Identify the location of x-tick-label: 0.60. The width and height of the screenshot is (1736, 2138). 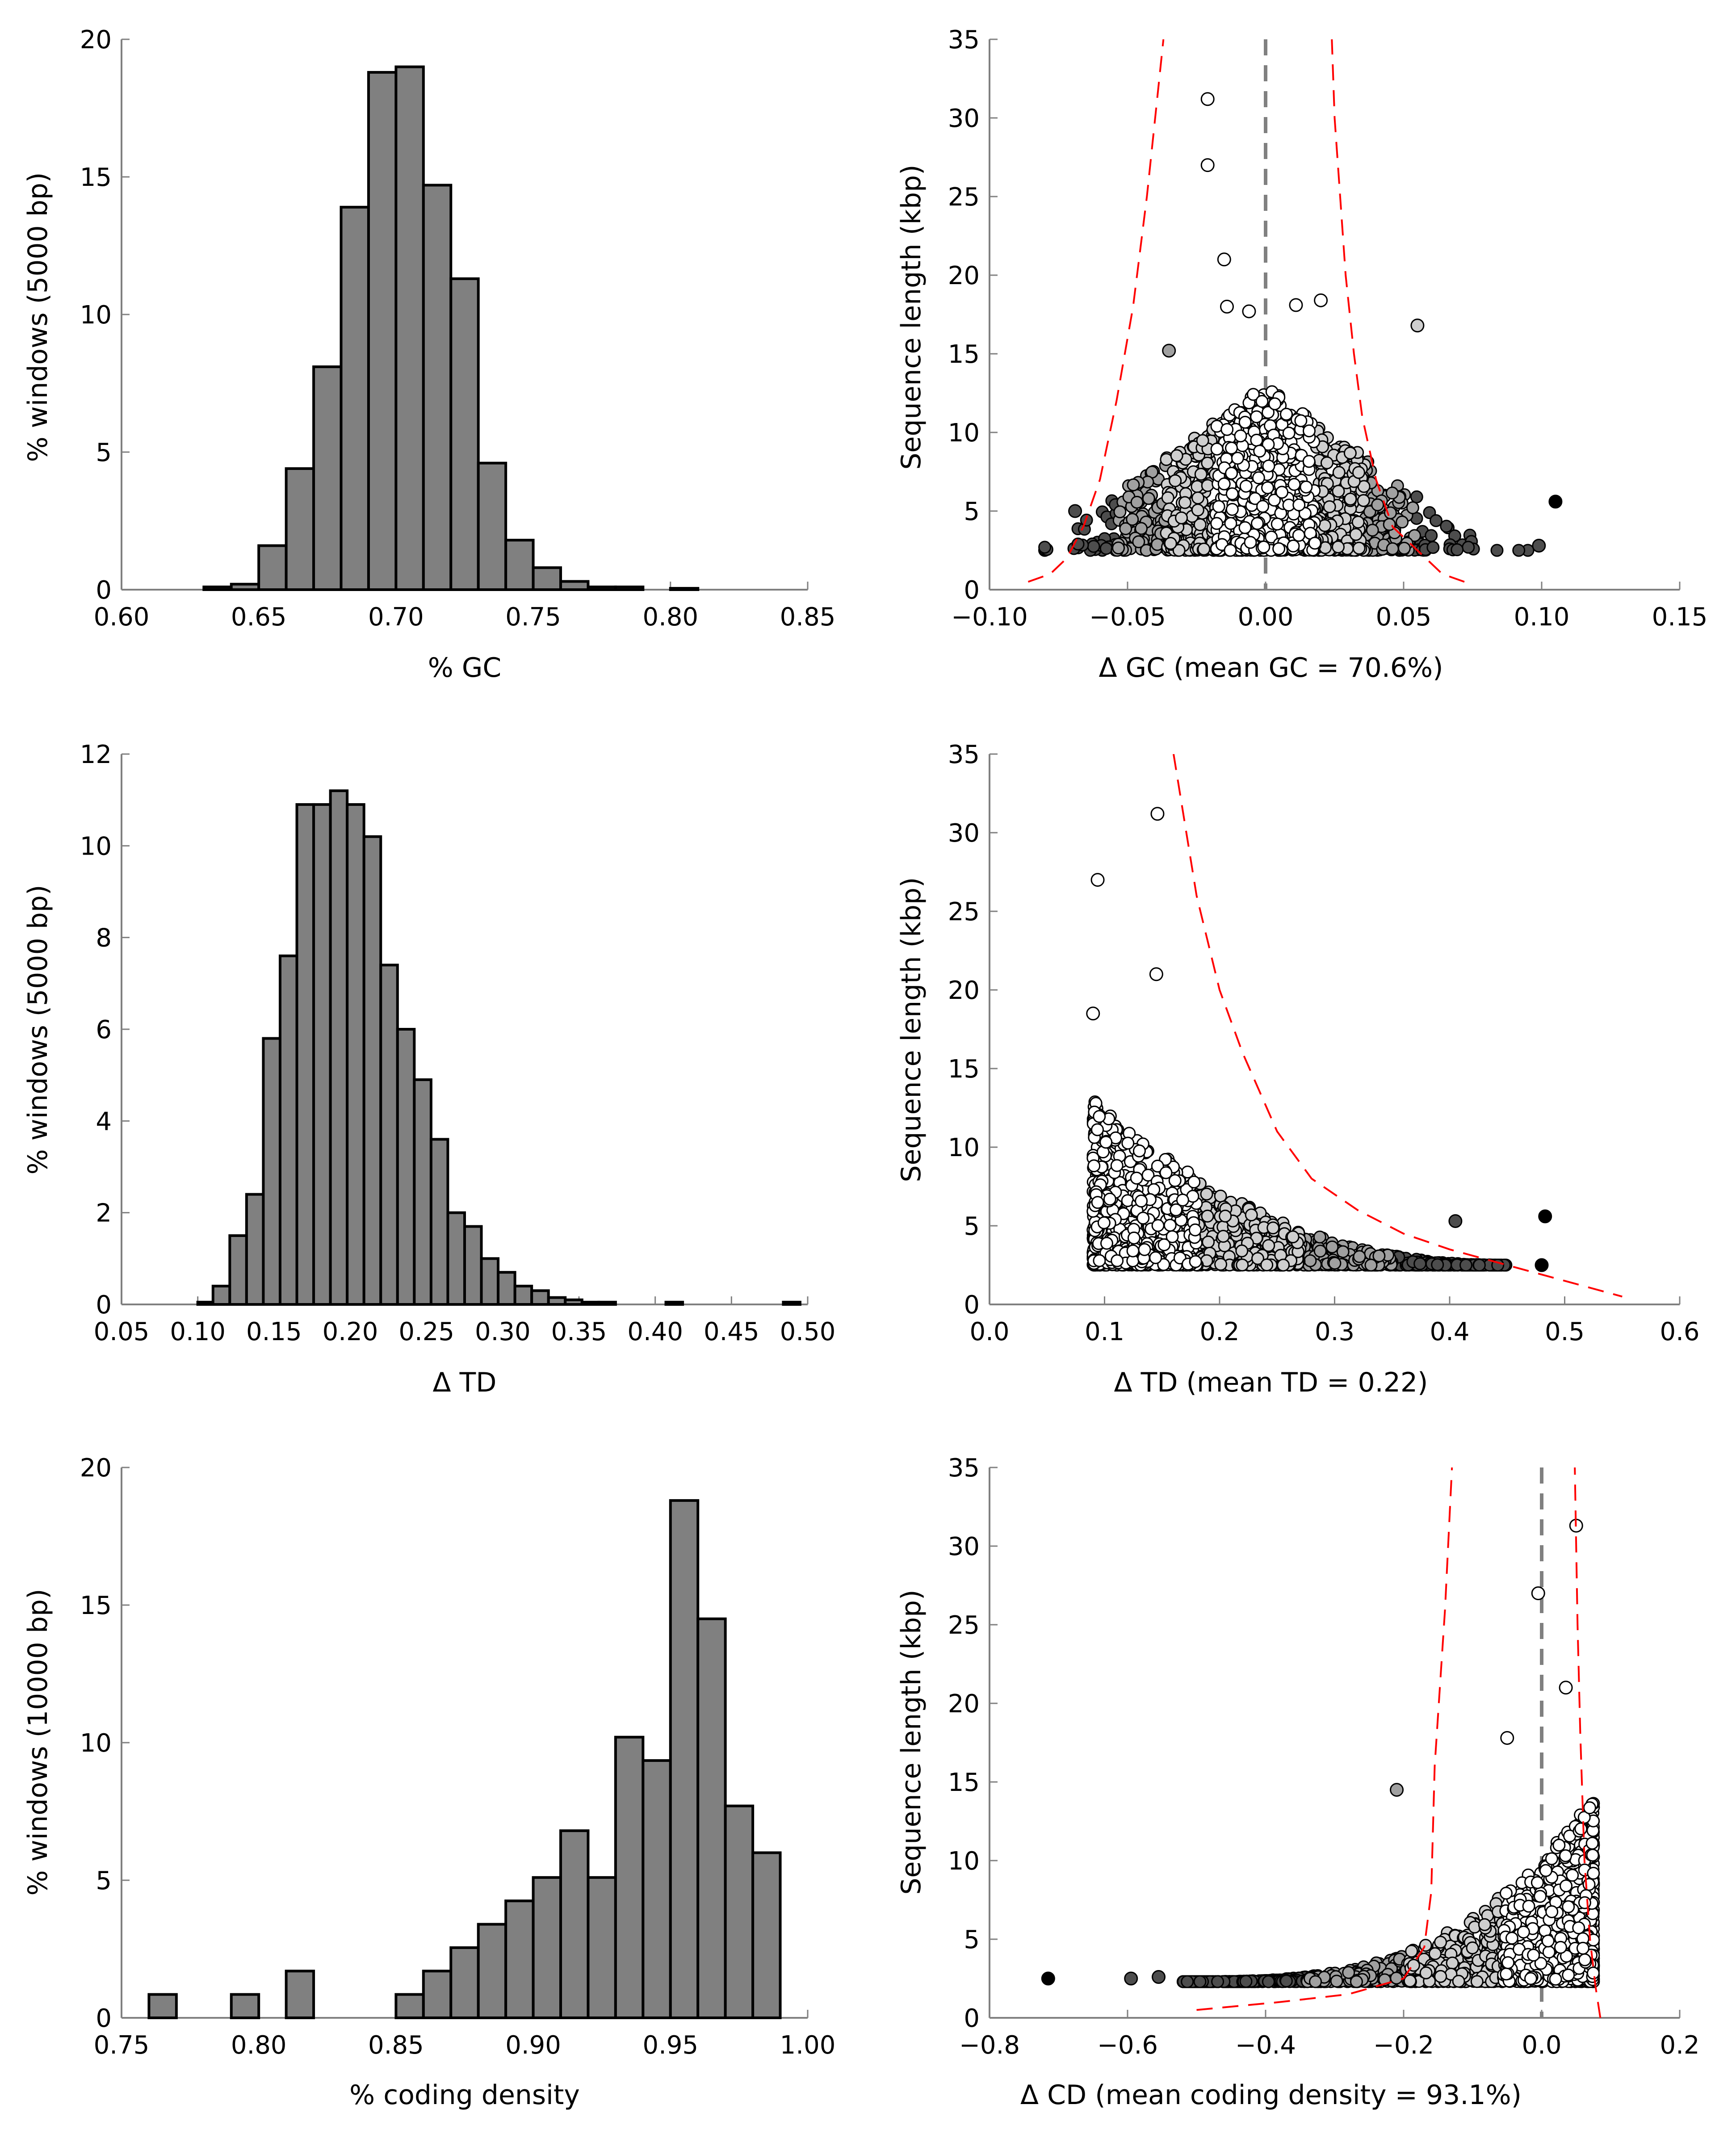
(122, 618).